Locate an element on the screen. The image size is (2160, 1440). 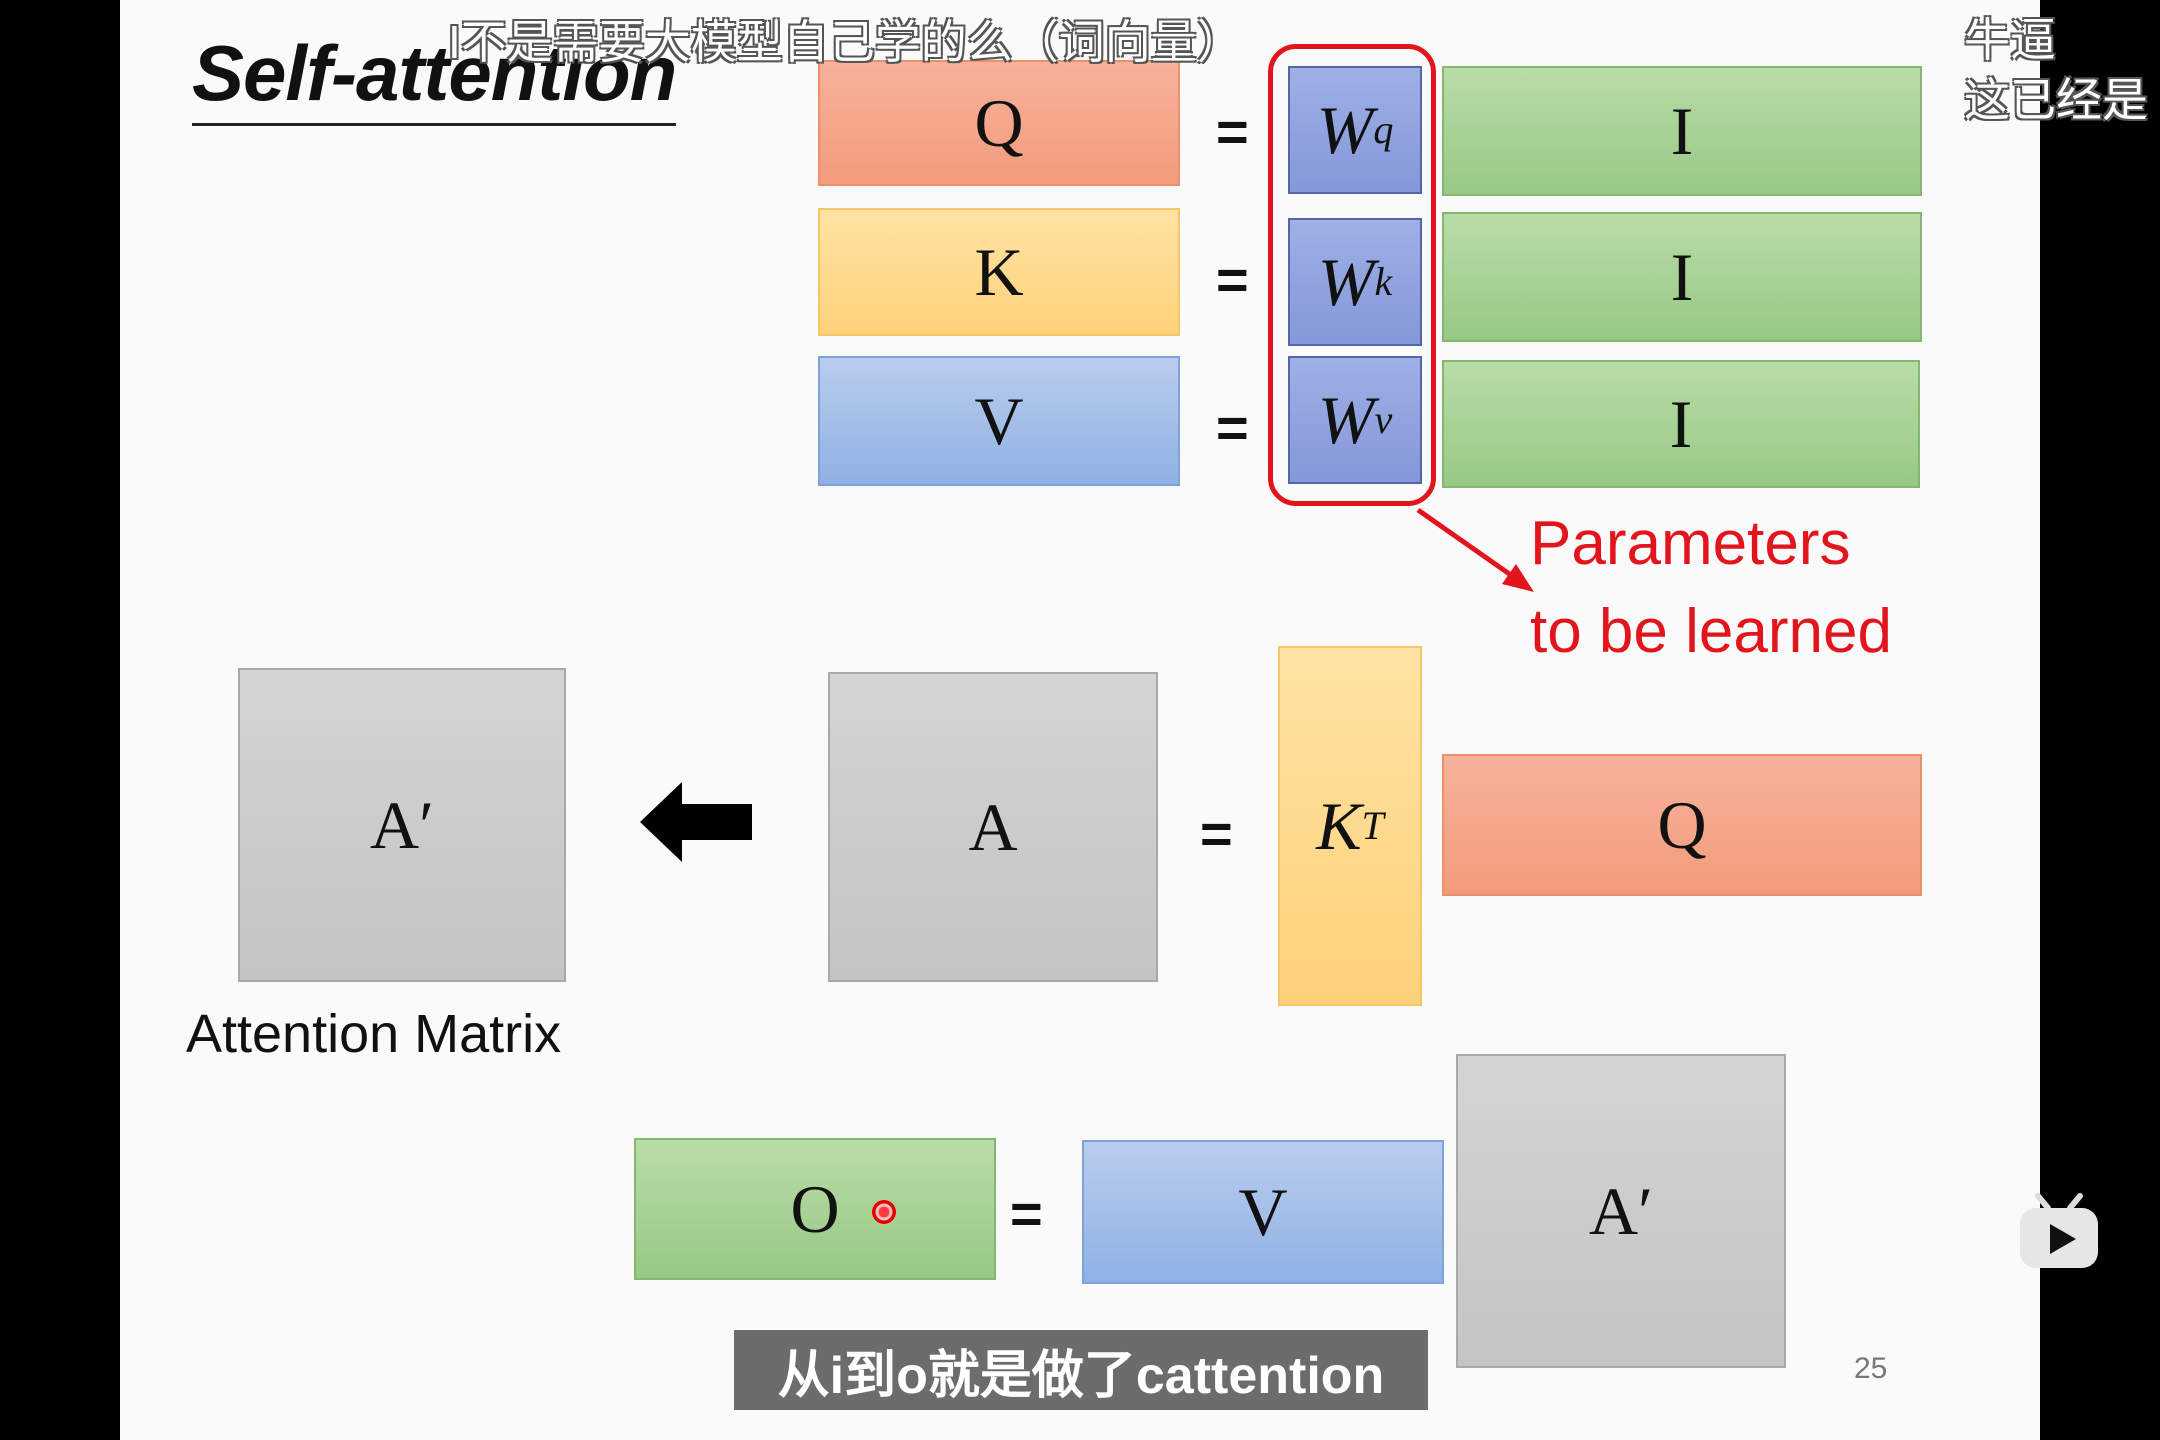
left-arrow-icon is located at coordinates (696, 822).